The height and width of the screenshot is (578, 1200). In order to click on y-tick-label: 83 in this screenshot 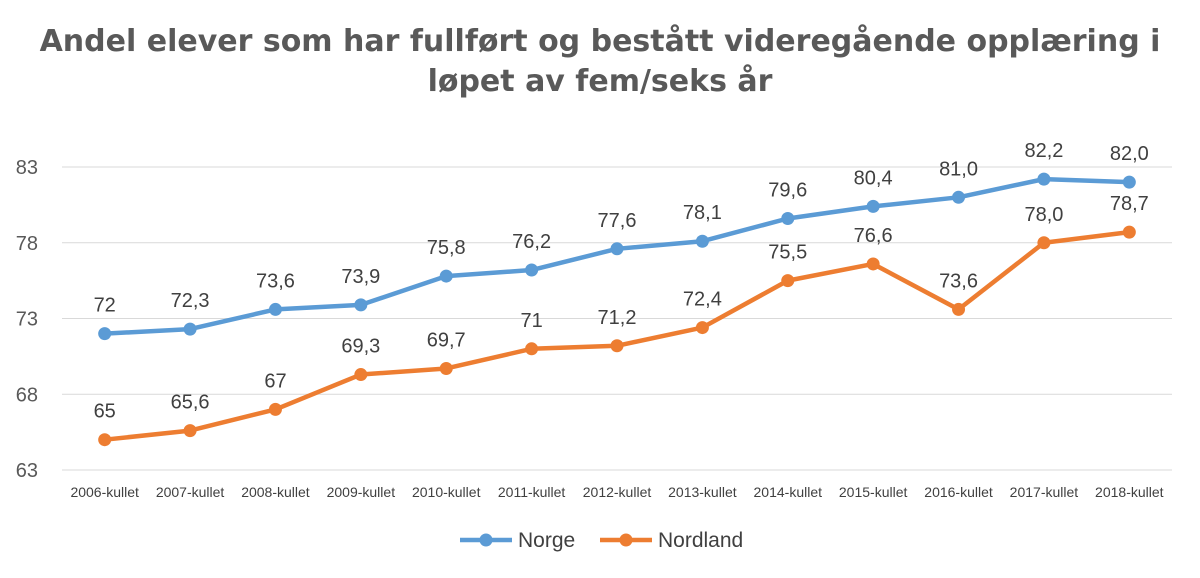, I will do `click(27, 168)`.